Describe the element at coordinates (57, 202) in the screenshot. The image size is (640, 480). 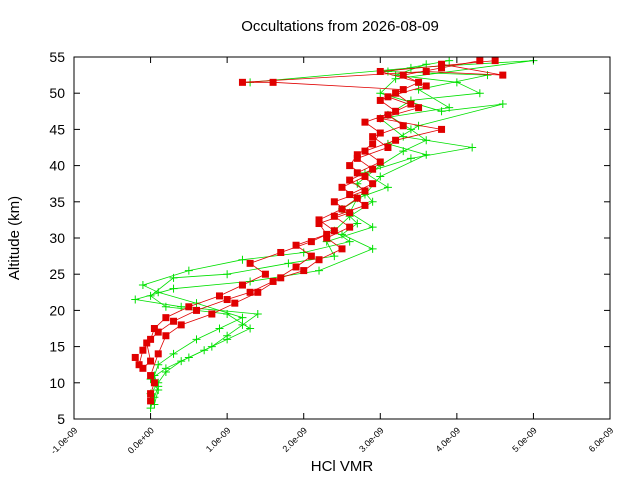
I see `y-tick-label: 35` at that location.